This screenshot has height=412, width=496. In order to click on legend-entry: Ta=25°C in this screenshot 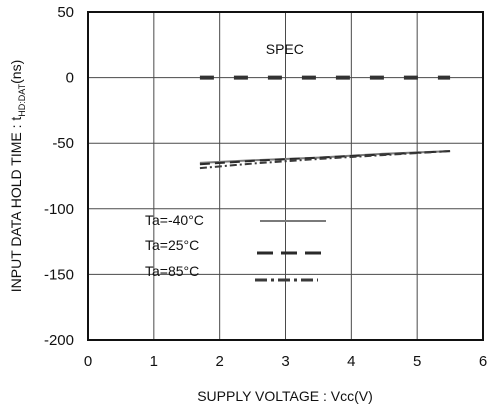, I will do `click(235, 246)`.